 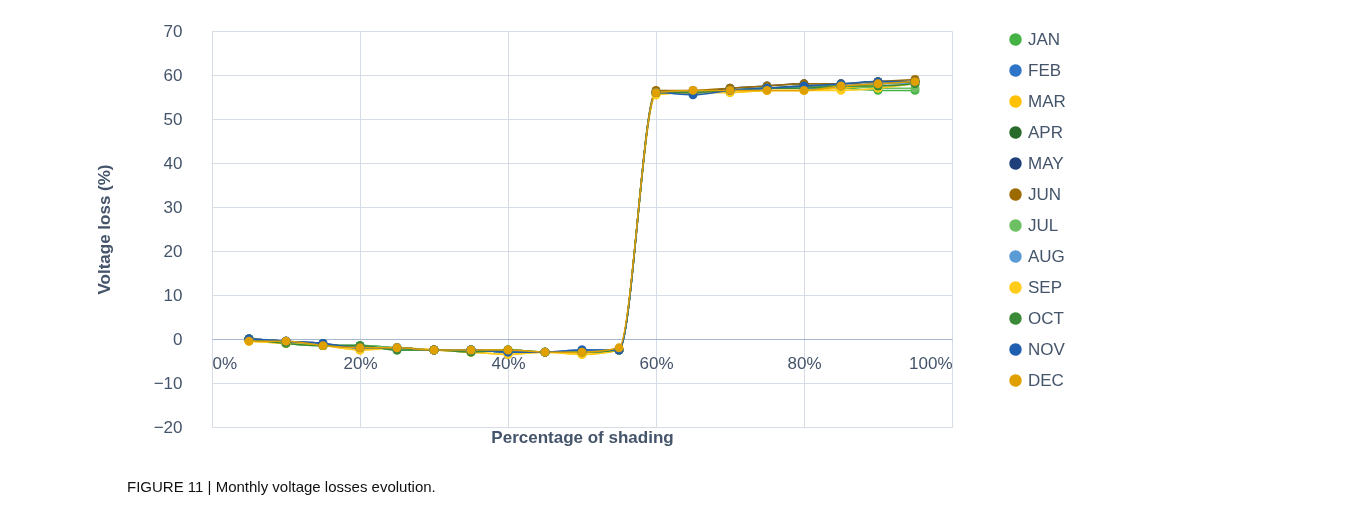 I want to click on y-tick-label: −20, so click(x=168, y=427).